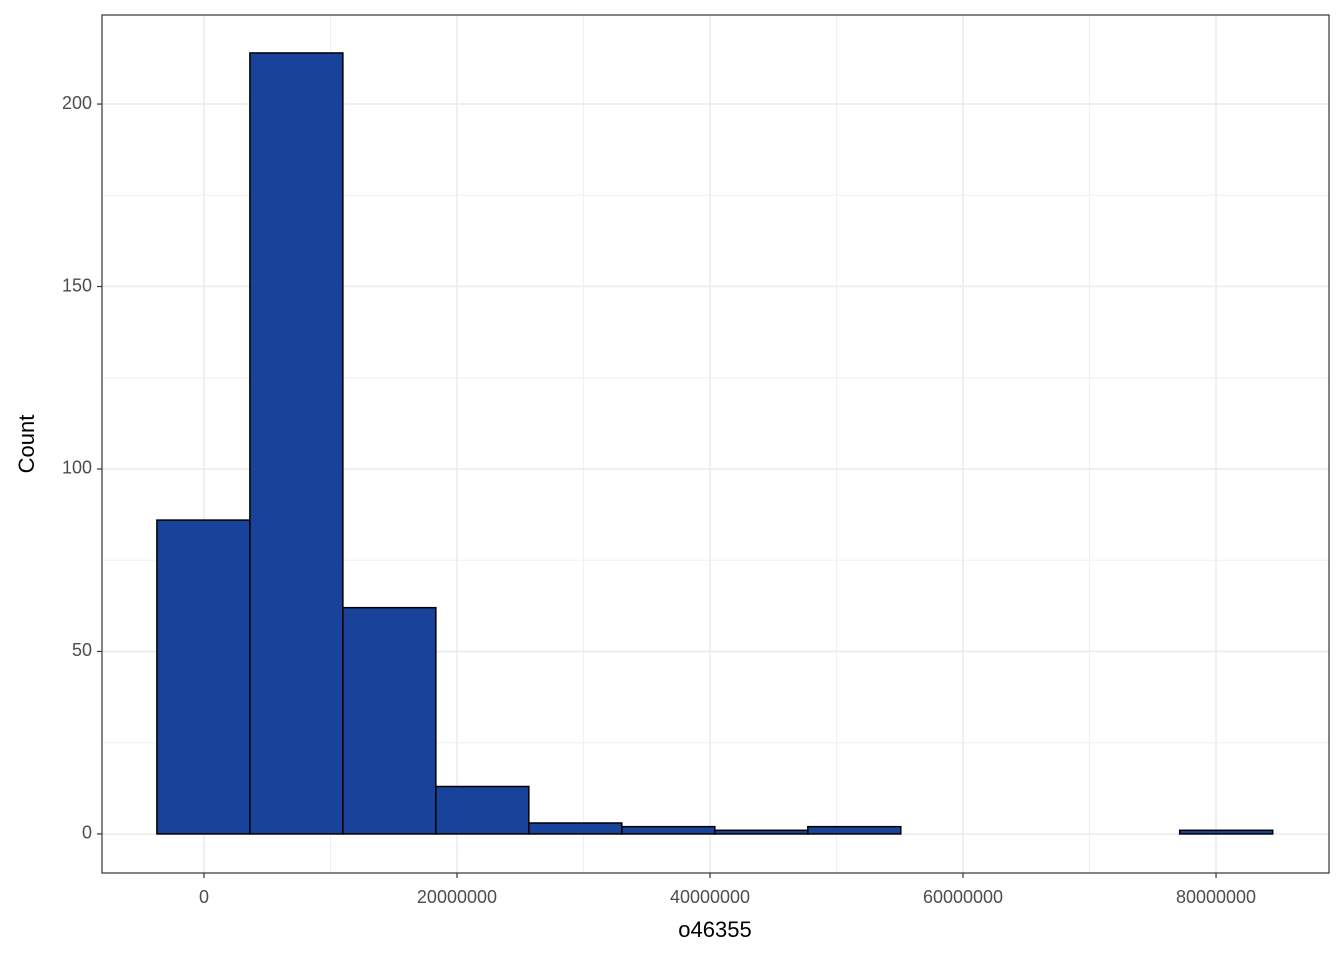 This screenshot has width=1344, height=960. Describe the element at coordinates (77, 103) in the screenshot. I see `y-tick-label: 200` at that location.